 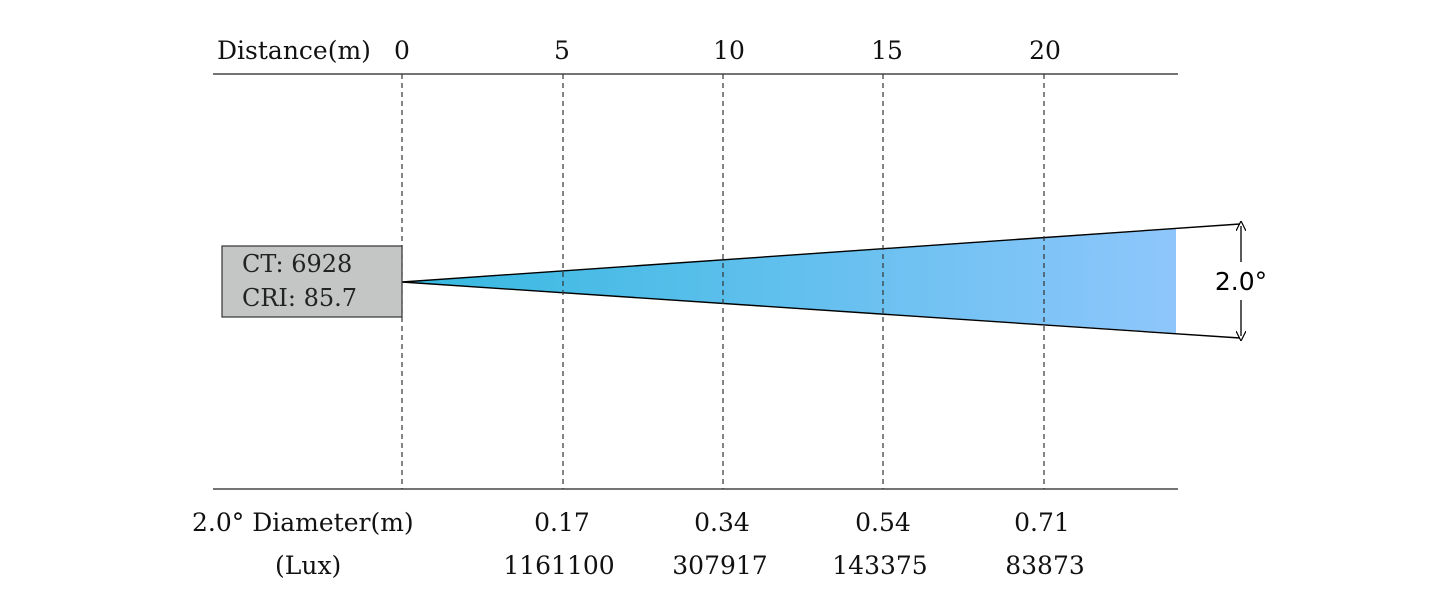 I want to click on distance-tick-label: 20, so click(x=1045, y=50).